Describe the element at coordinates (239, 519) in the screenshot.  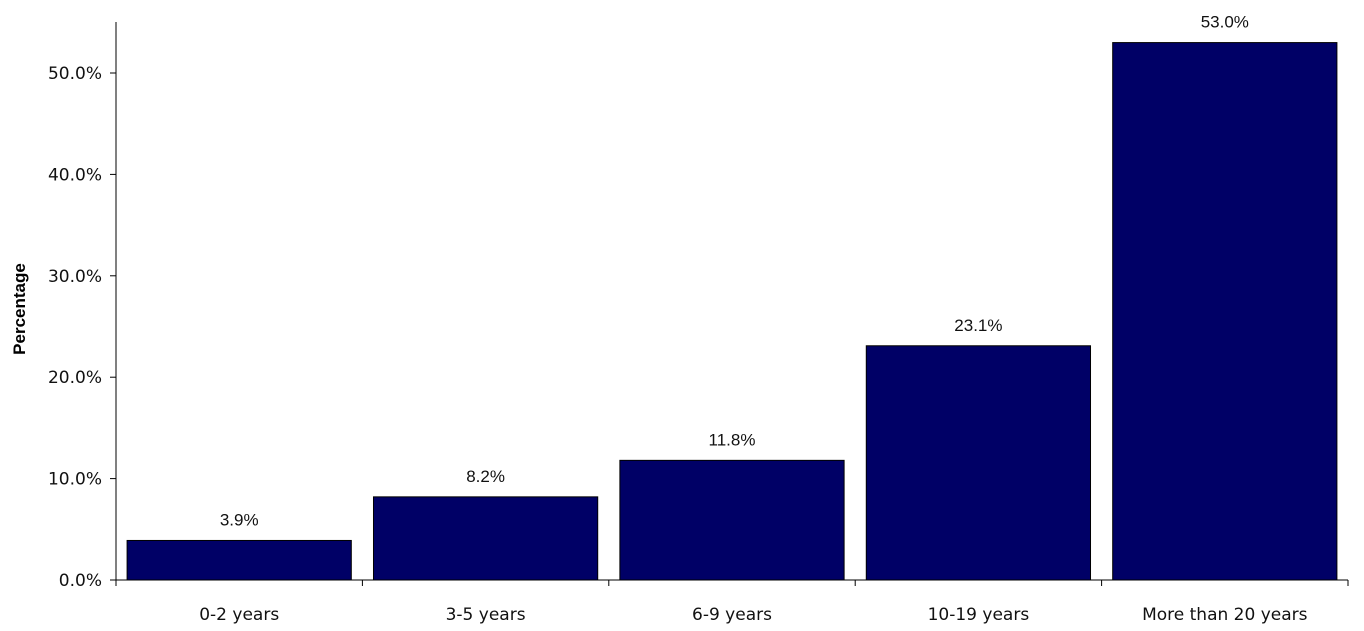
I see `data-label: 3.9%` at that location.